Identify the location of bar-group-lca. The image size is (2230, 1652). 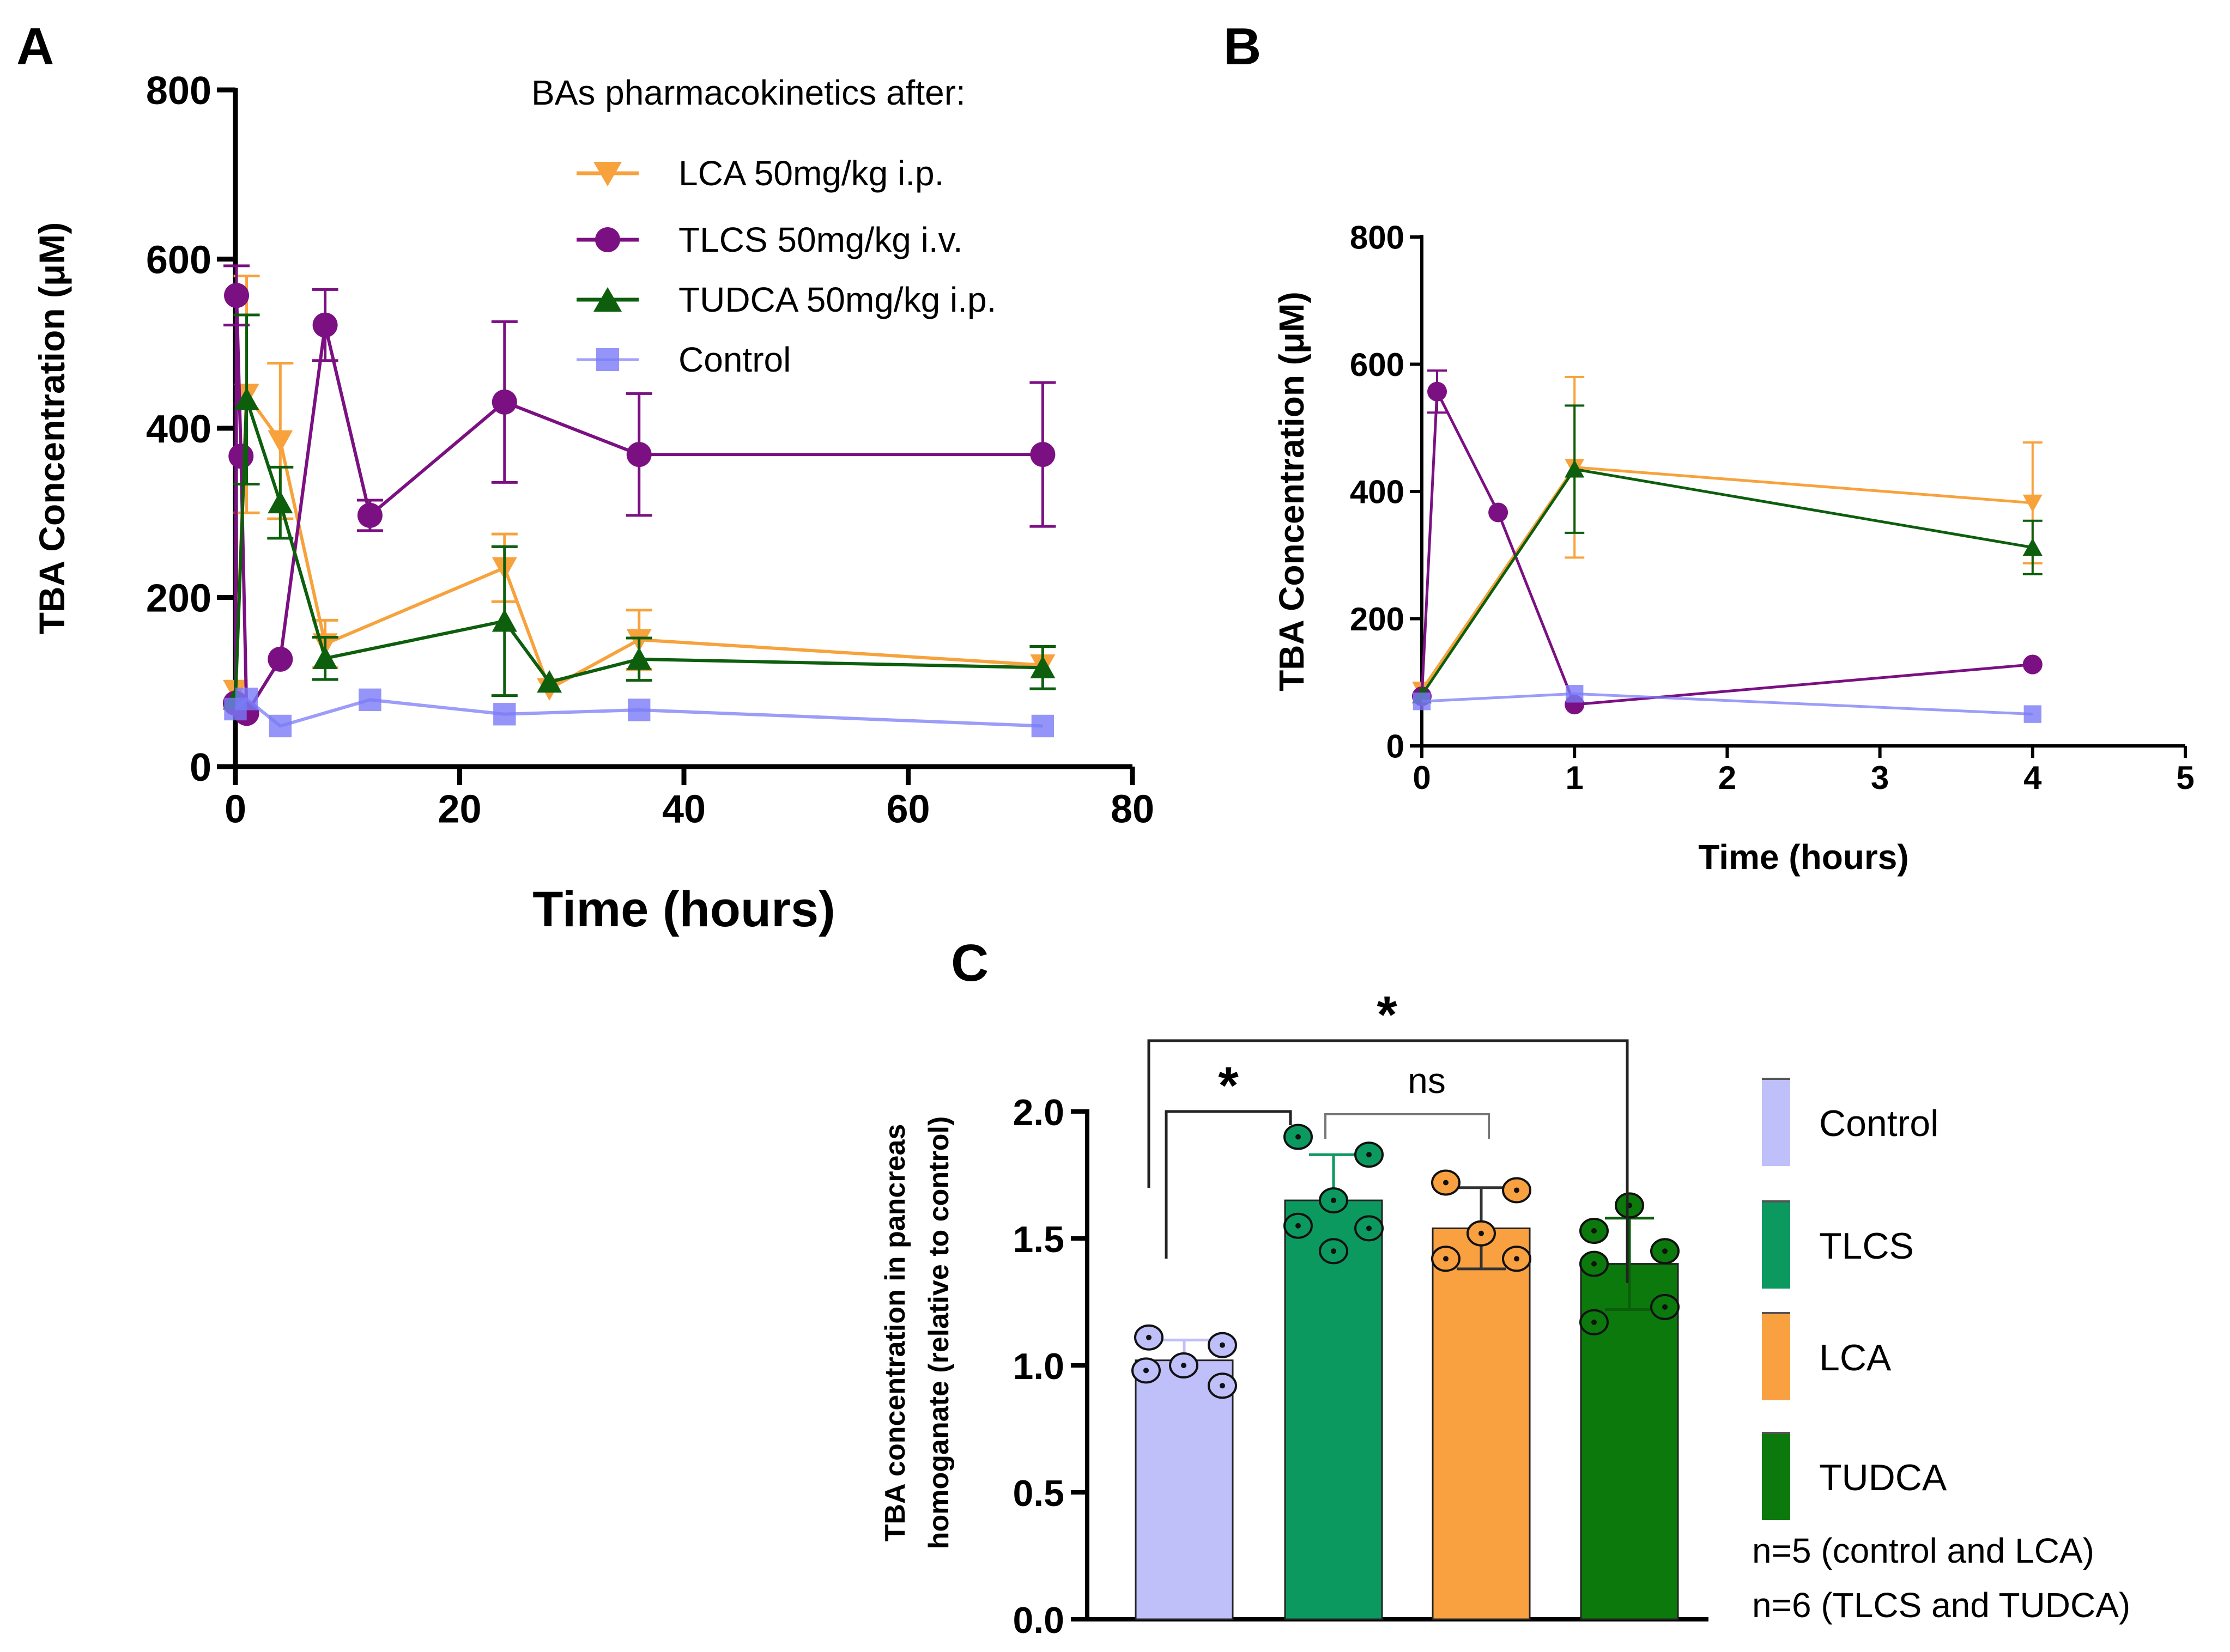
(1481, 1394).